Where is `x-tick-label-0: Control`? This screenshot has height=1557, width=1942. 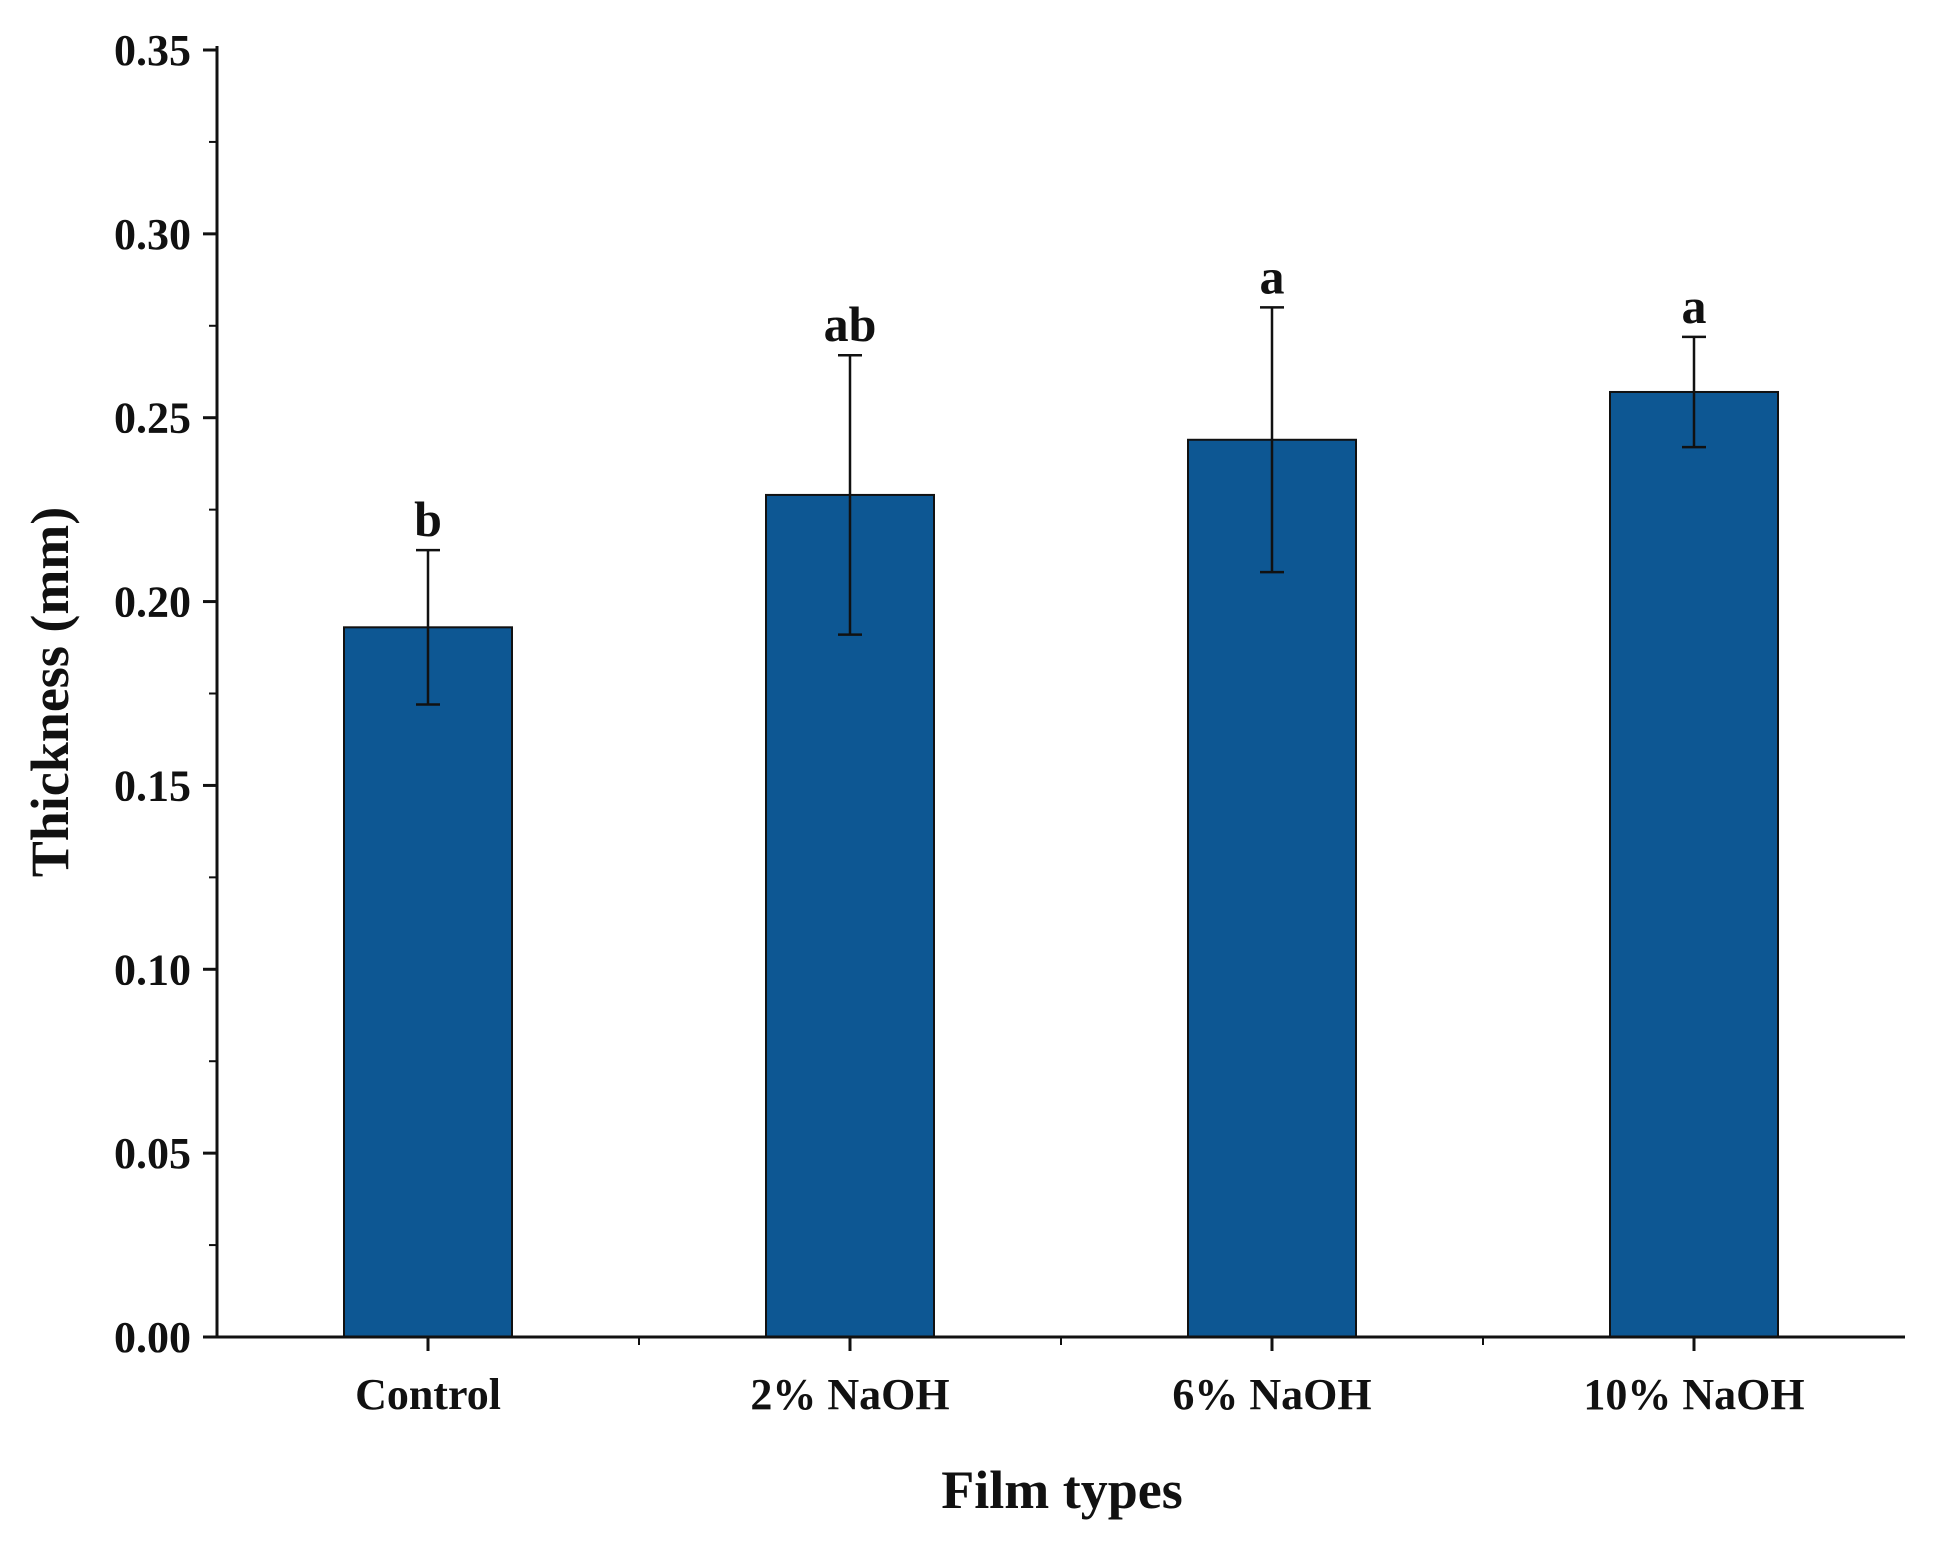
x-tick-label-0: Control is located at coordinates (428, 1394).